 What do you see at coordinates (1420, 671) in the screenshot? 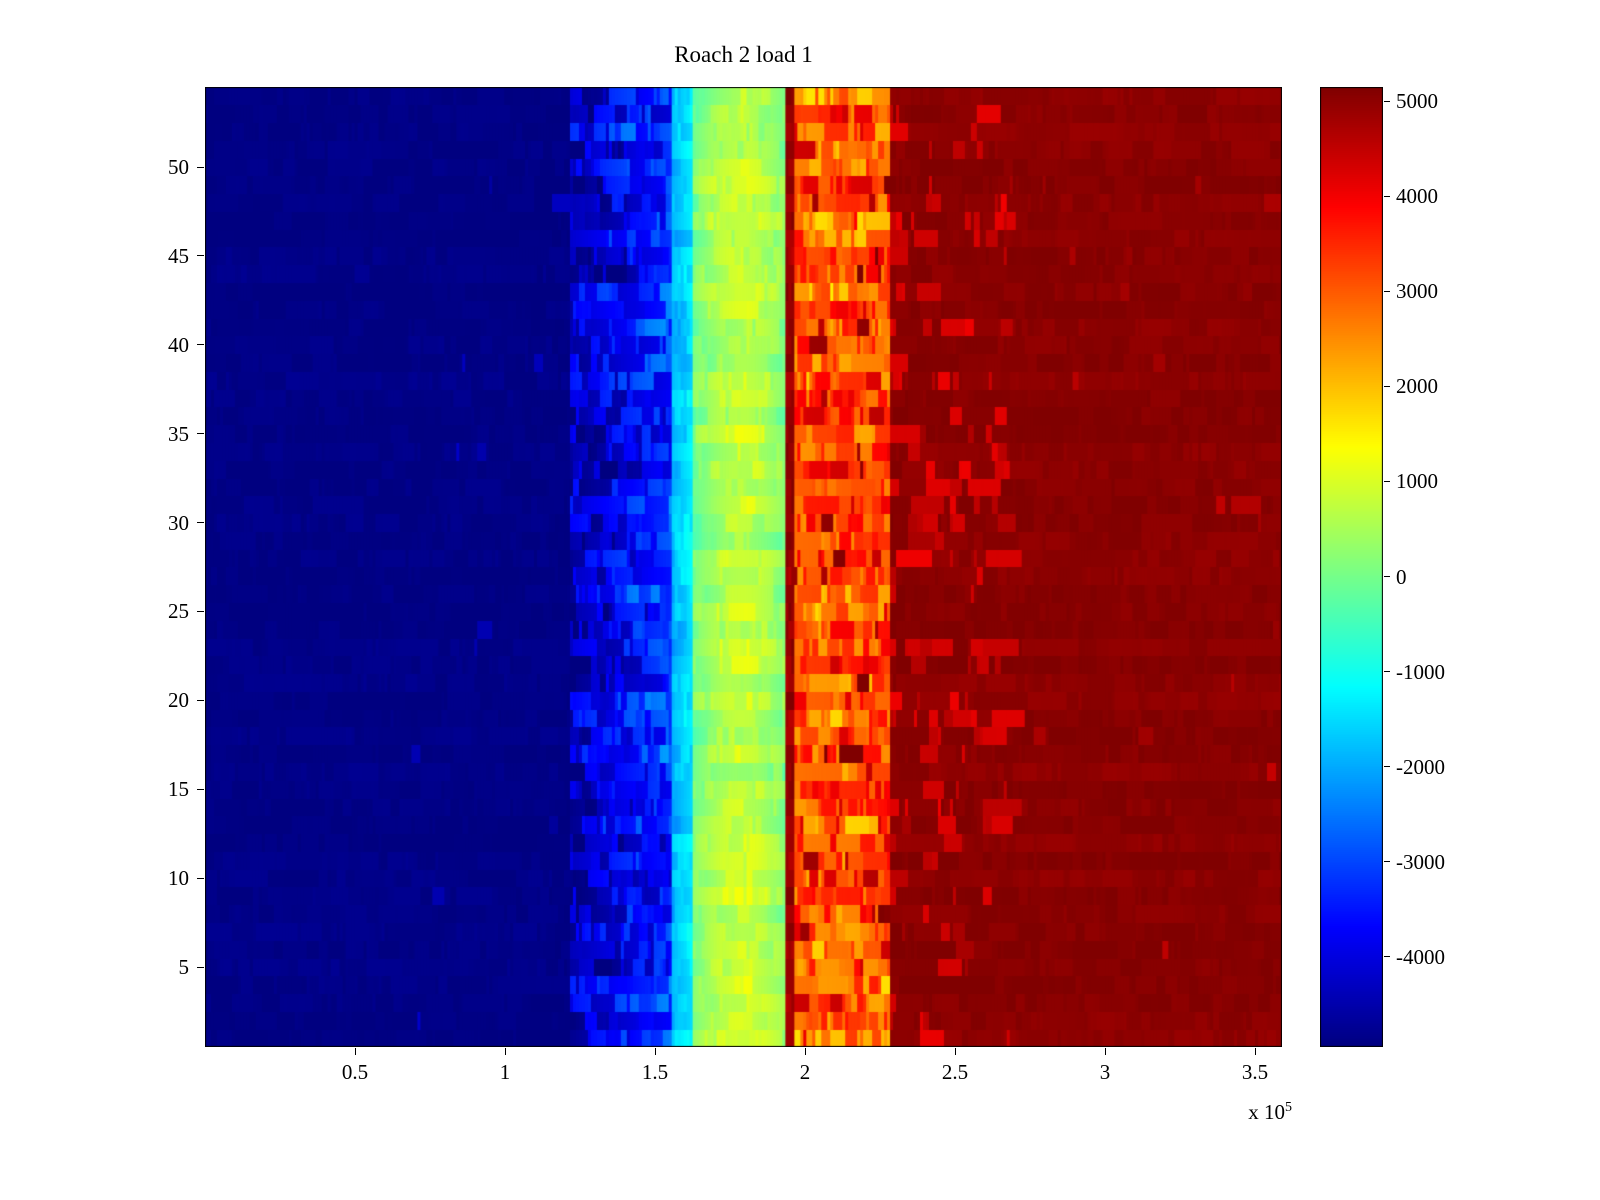
I see `colorbar-tick-label: -1000` at bounding box center [1420, 671].